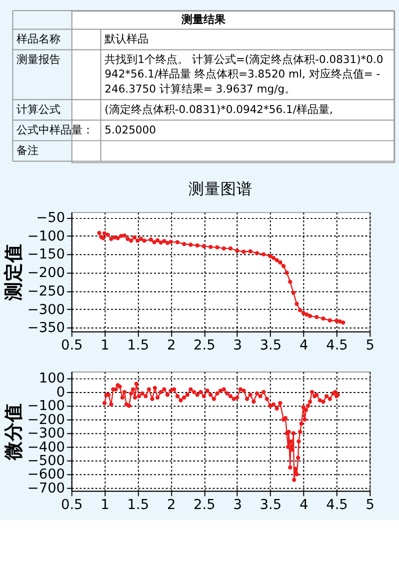  I want to click on text: 计算公式, so click(38, 109).